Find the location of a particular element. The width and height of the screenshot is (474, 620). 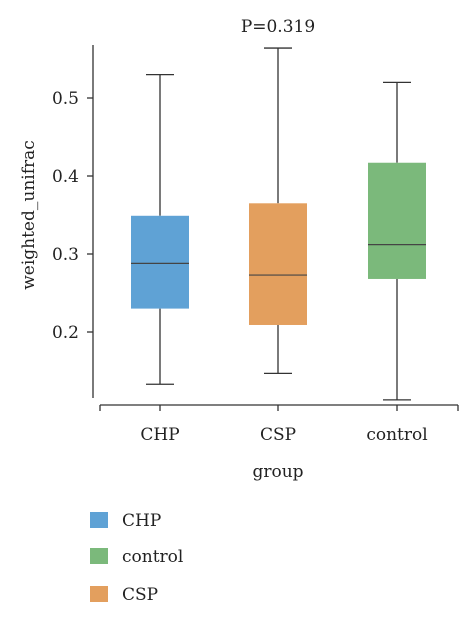

box-csp is located at coordinates (278, 210).